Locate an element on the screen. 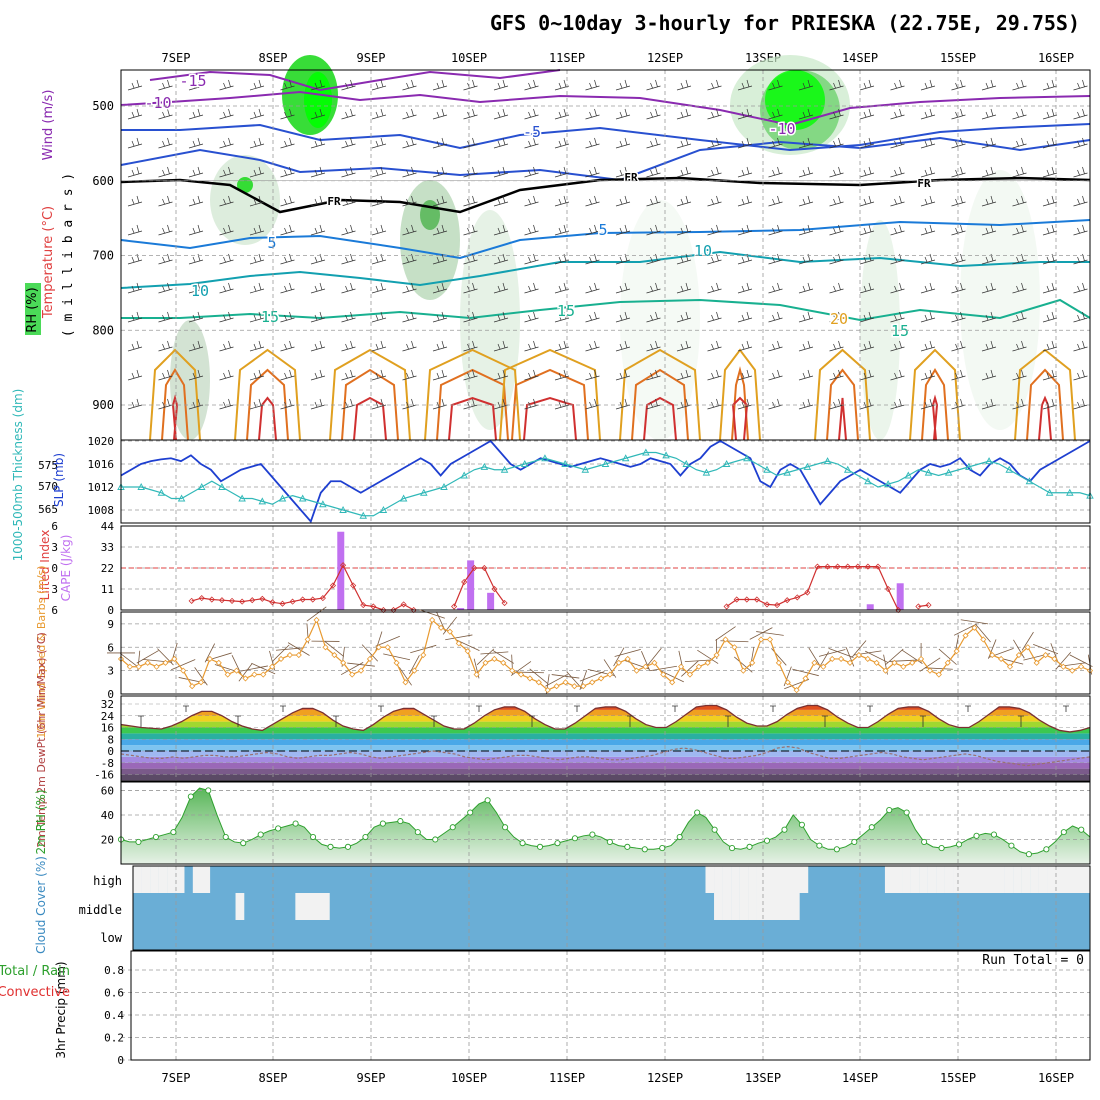  cape-bar is located at coordinates (471, 585).